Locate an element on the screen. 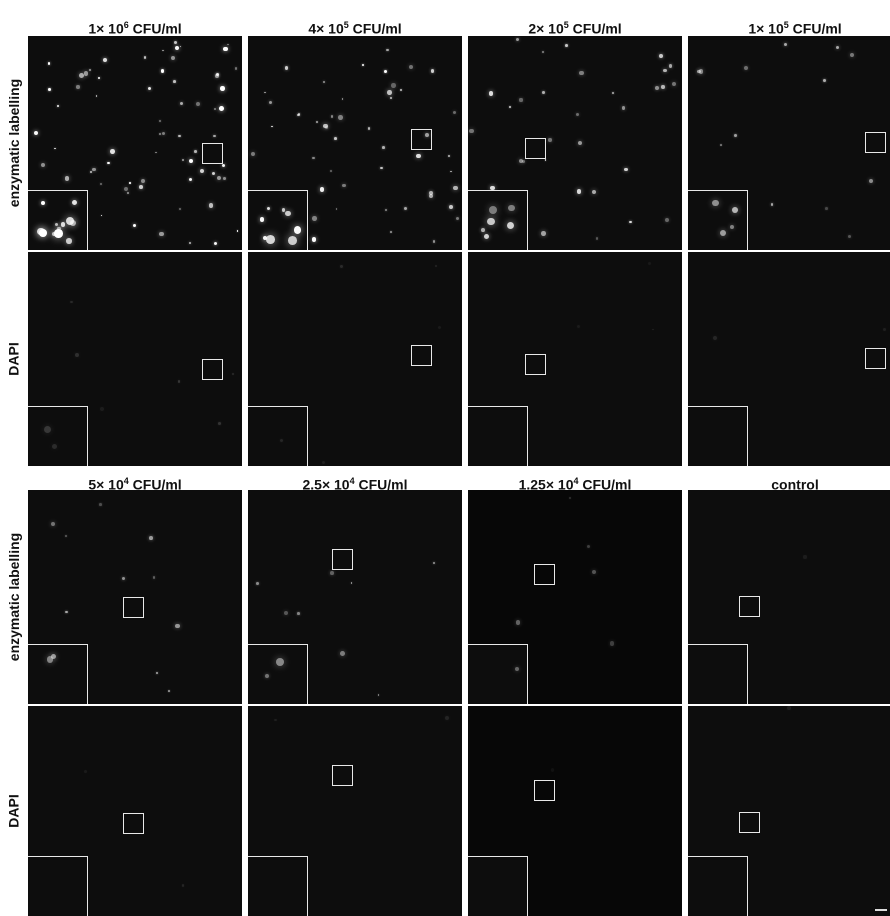 The width and height of the screenshot is (890, 916). column-title-1e6: 1× 106 CFU/ml is located at coordinates (135, 28).